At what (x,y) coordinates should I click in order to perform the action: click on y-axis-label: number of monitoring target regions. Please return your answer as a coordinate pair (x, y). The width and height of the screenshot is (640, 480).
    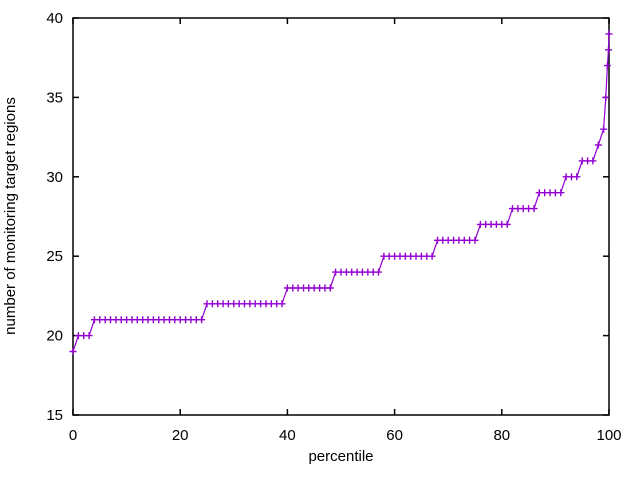
    Looking at the image, I should click on (10, 216).